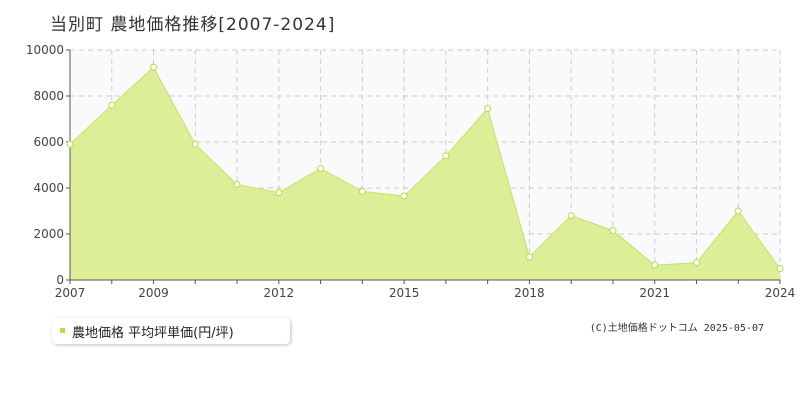  What do you see at coordinates (404, 293) in the screenshot?
I see `x-tick-label: 2015` at bounding box center [404, 293].